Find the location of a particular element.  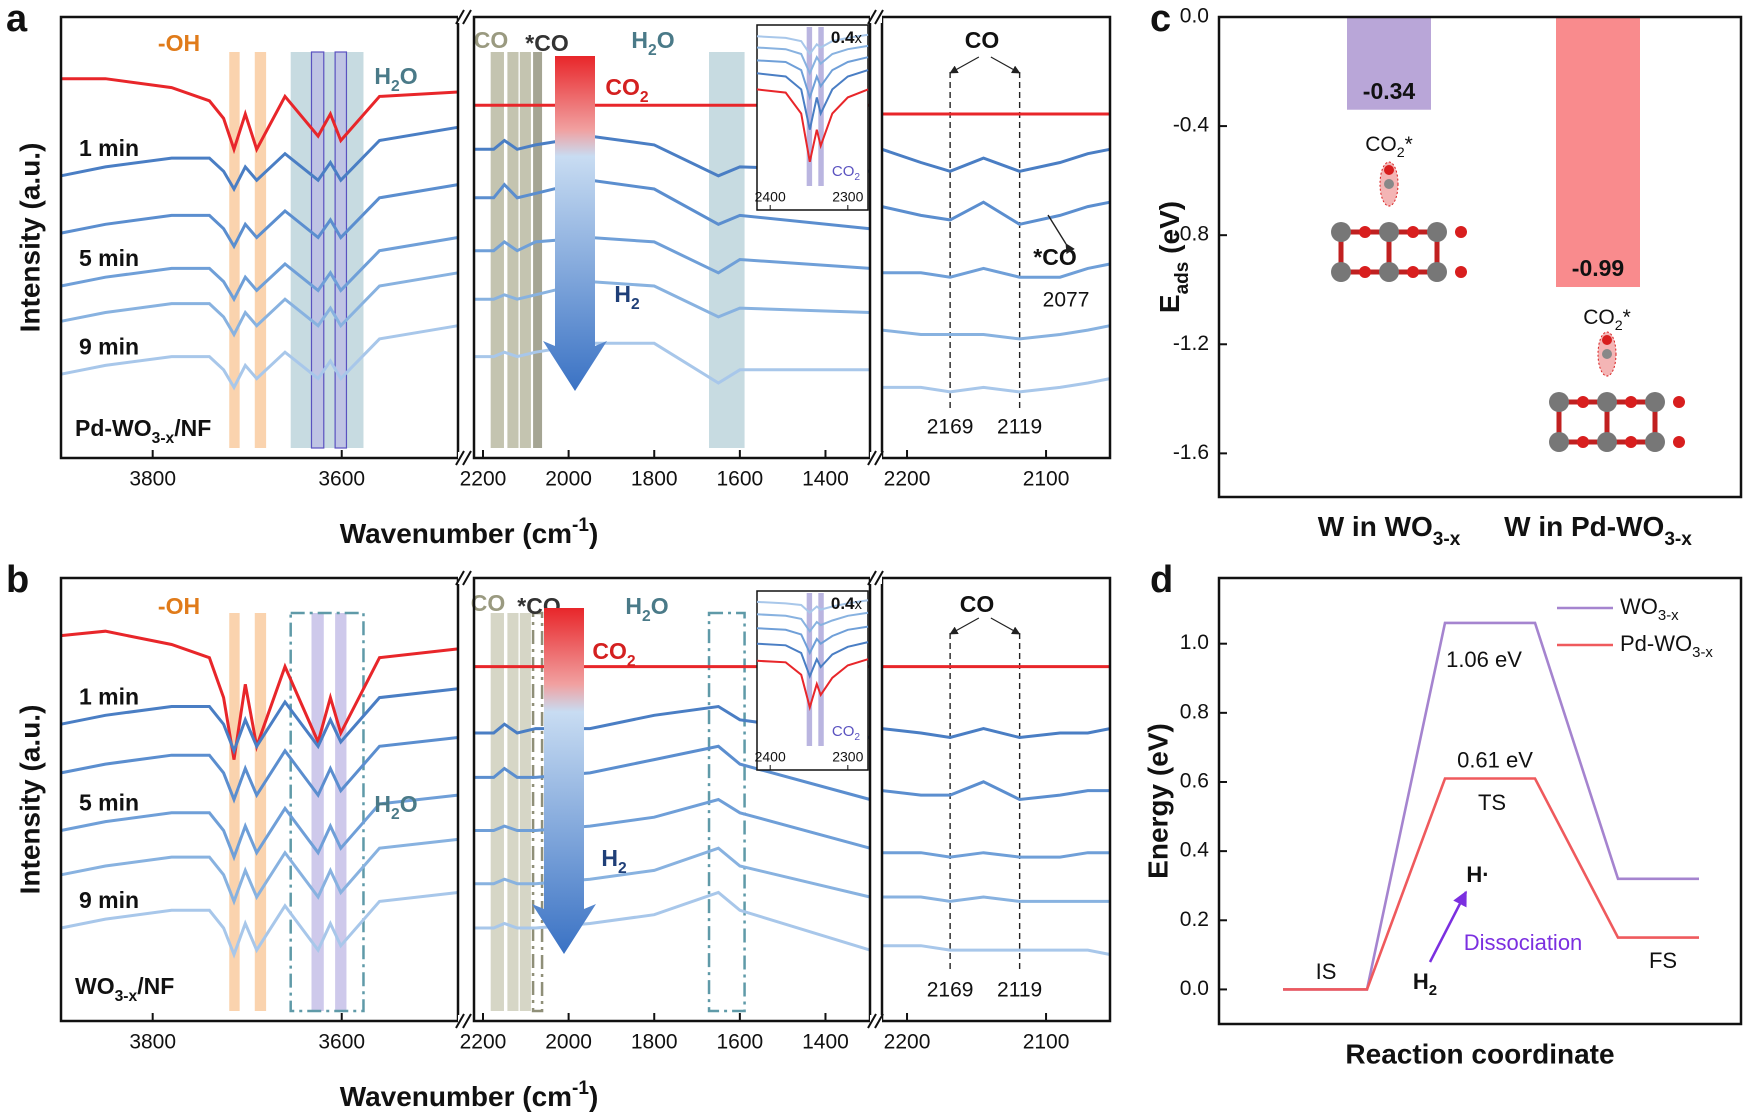

band-label: H2O is located at coordinates (395, 807).